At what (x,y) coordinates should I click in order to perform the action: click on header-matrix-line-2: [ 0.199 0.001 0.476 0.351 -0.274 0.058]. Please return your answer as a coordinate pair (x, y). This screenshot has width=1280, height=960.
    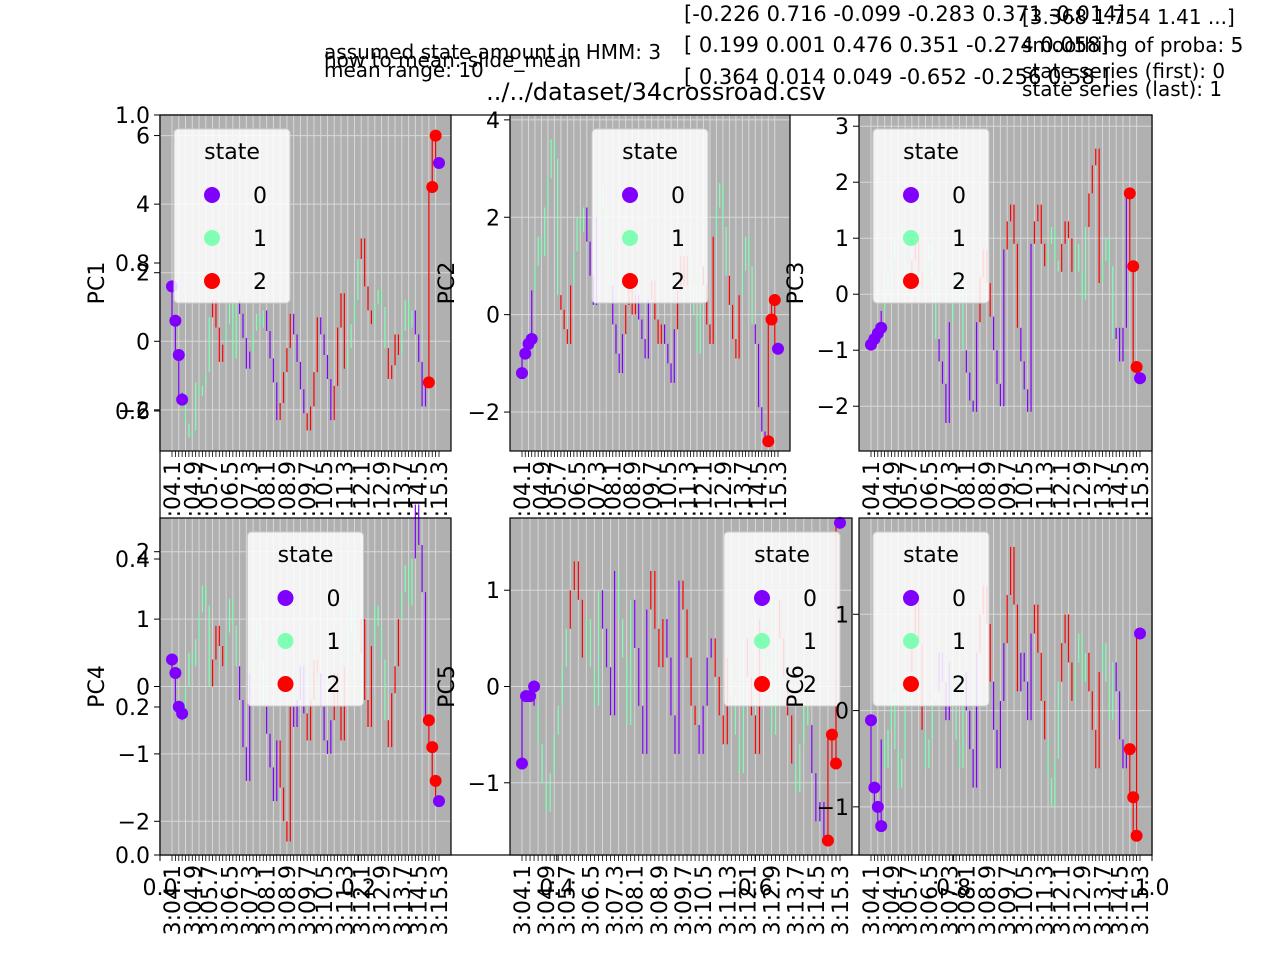
    Looking at the image, I should click on (896, 45).